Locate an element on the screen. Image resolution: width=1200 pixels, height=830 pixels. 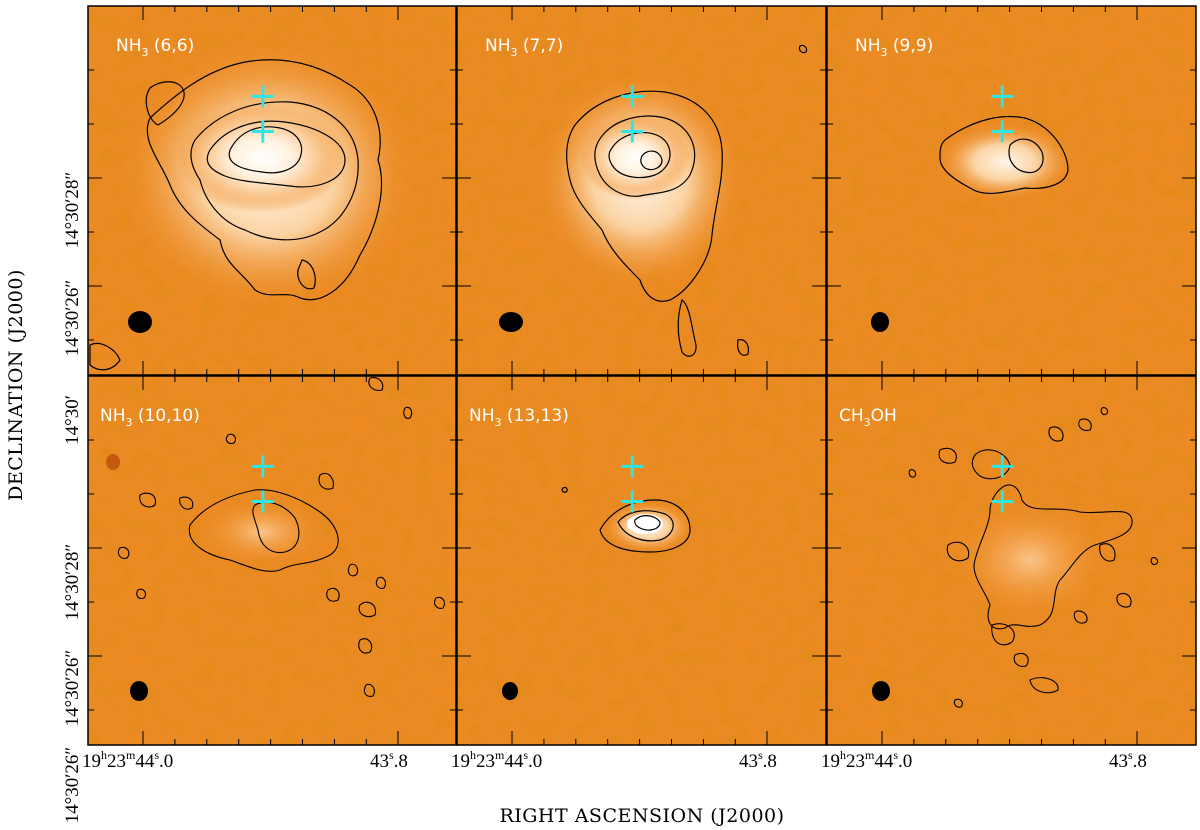
panel-label-p4: NH3 (10,10) is located at coordinates (150, 417).